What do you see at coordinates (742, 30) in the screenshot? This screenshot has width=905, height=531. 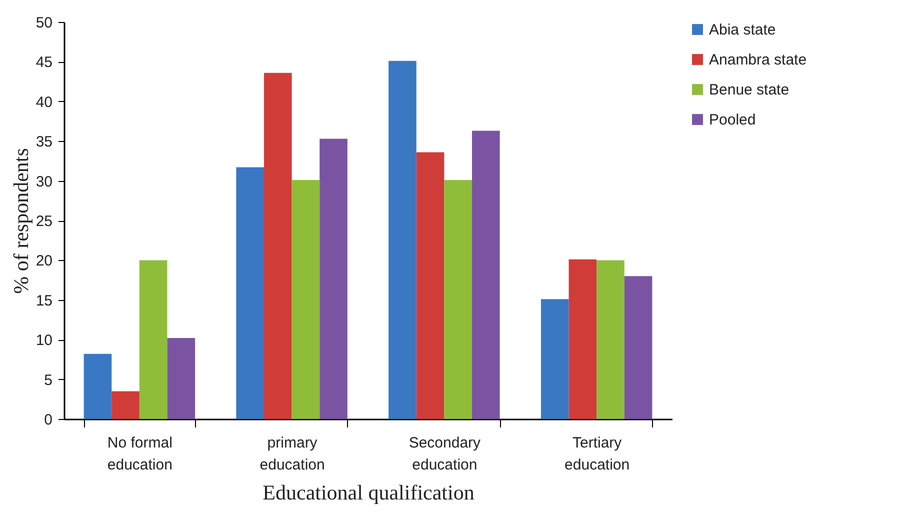 I see `legend-label: Abia state` at bounding box center [742, 30].